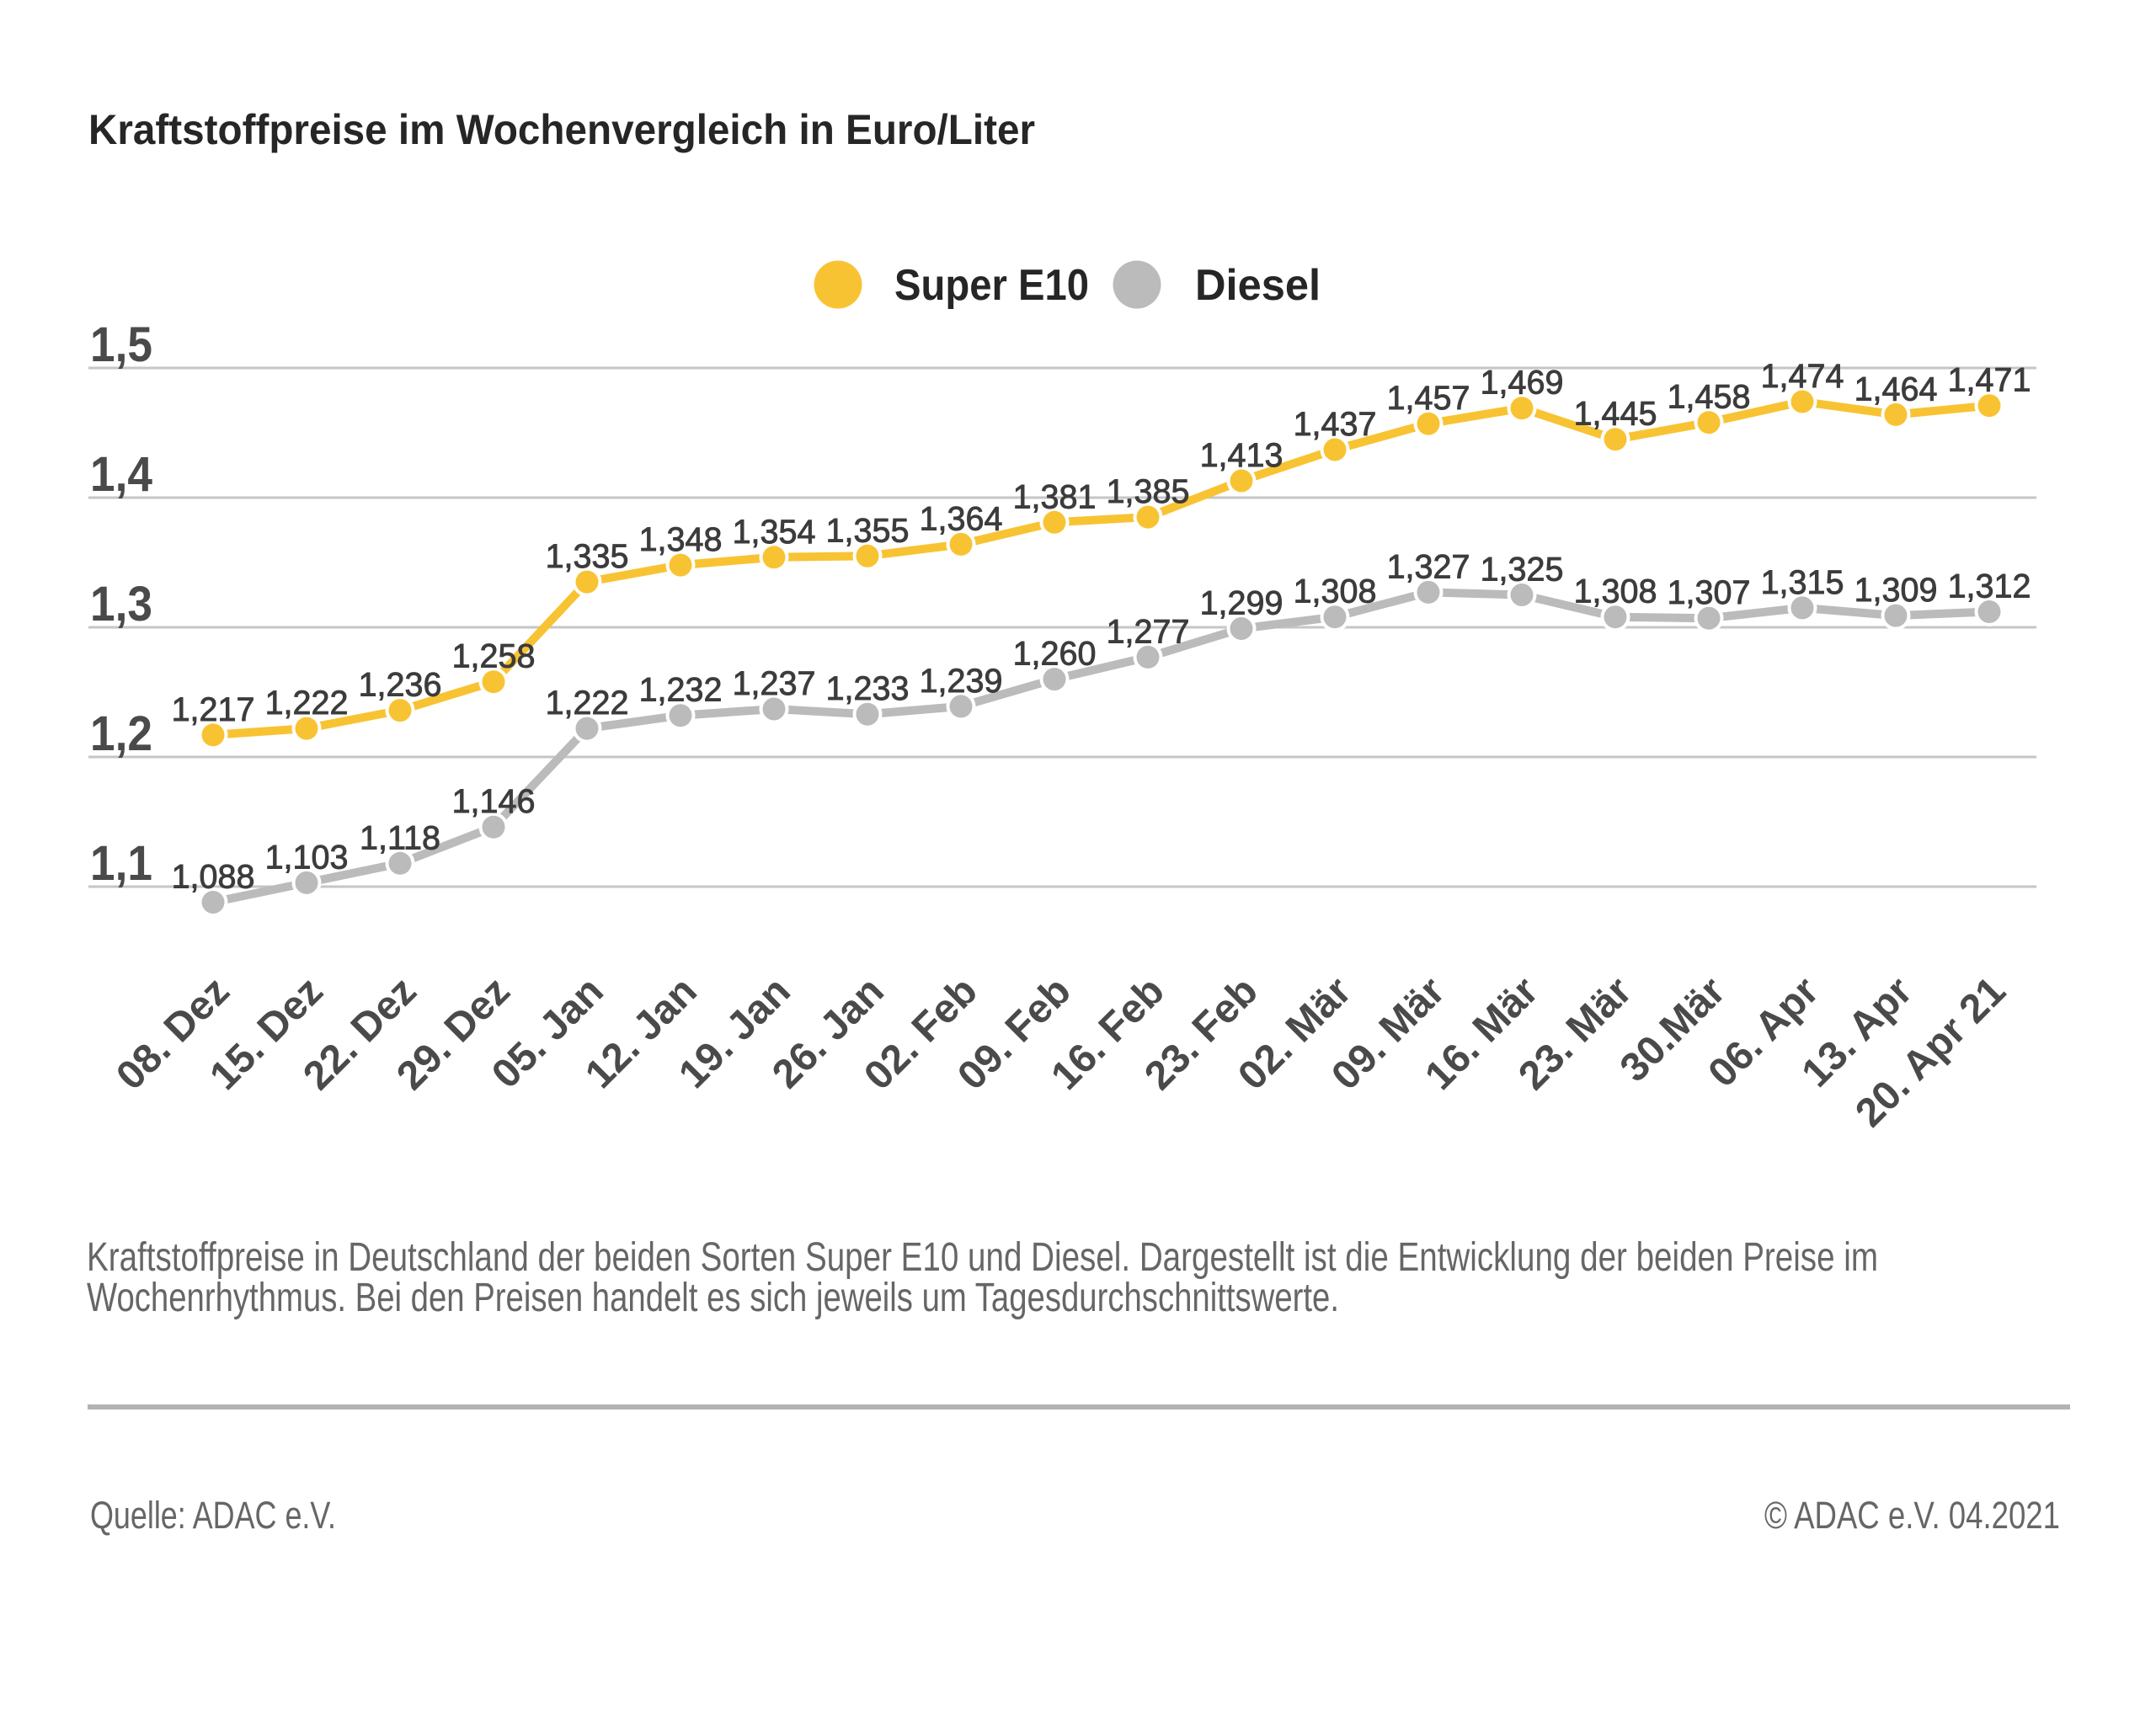 This screenshot has width=2156, height=1716. What do you see at coordinates (1896, 389) in the screenshot?
I see `svg-text: 1,464` at bounding box center [1896, 389].